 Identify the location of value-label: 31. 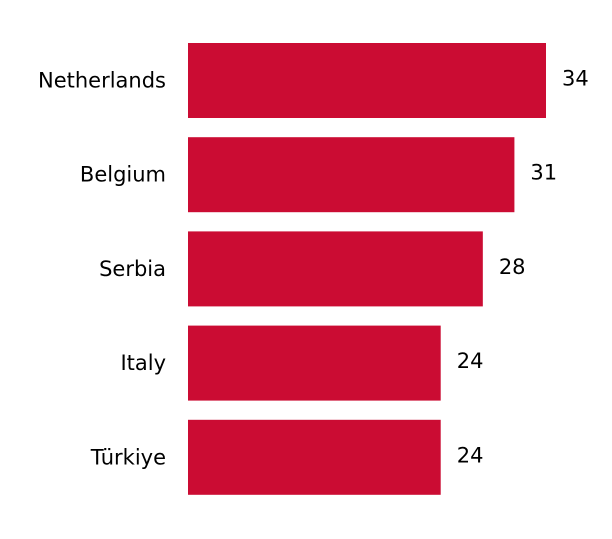
(543, 173).